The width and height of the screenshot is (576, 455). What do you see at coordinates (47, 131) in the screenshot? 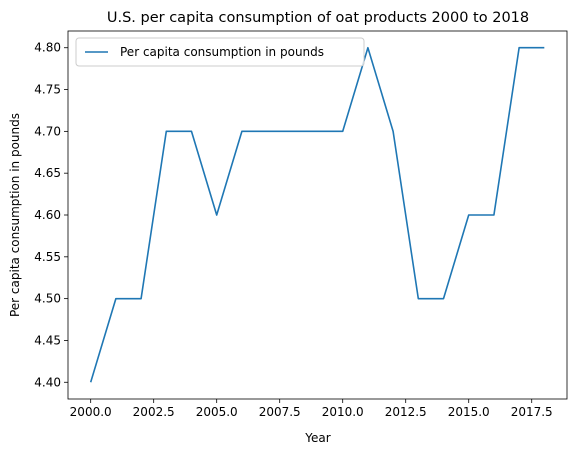
I see `y-tick-label: 4.70` at bounding box center [47, 131].